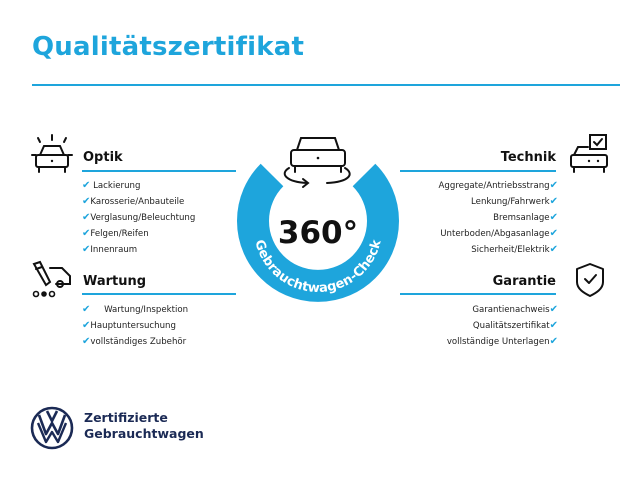  I want to click on section-title-technik: Technik, so click(528, 157).